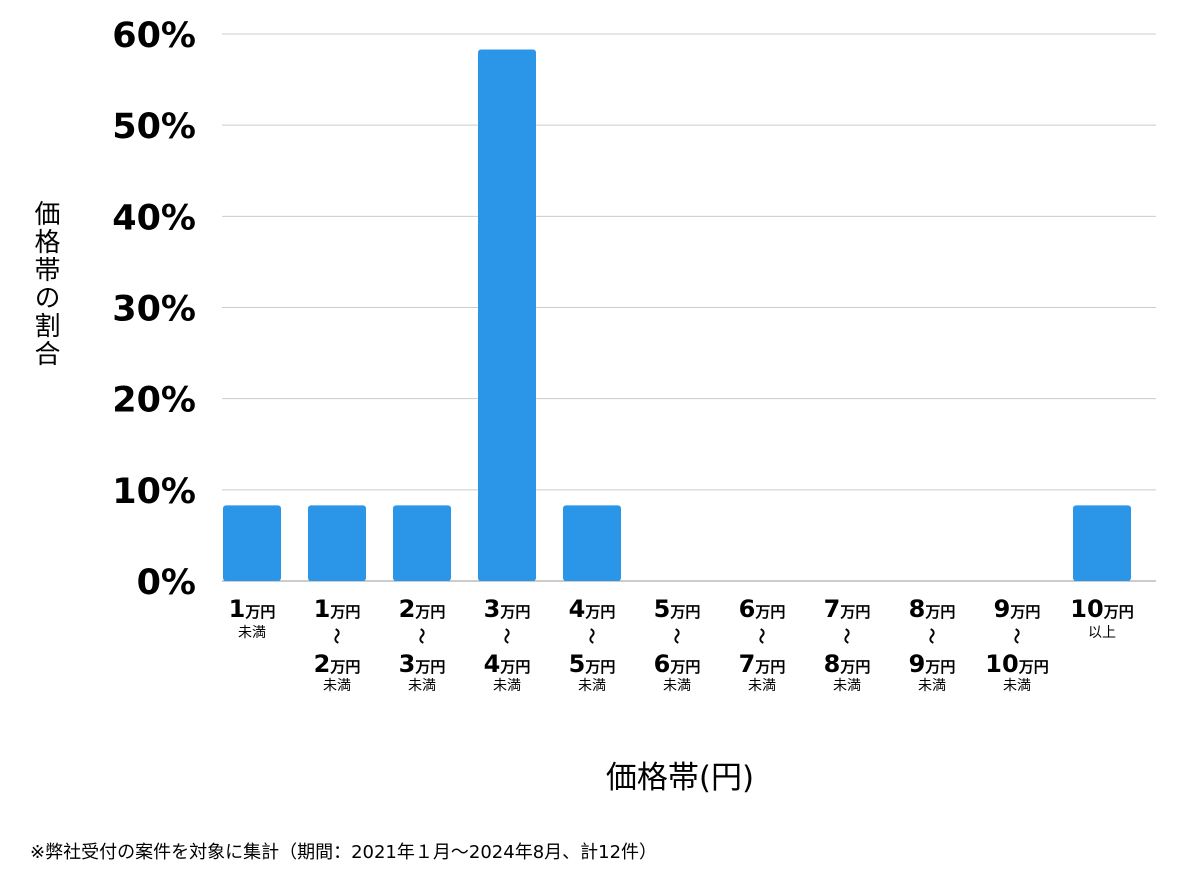 The width and height of the screenshot is (1200, 874). What do you see at coordinates (677, 664) in the screenshot?
I see `x-tick-to: 6万円` at bounding box center [677, 664].